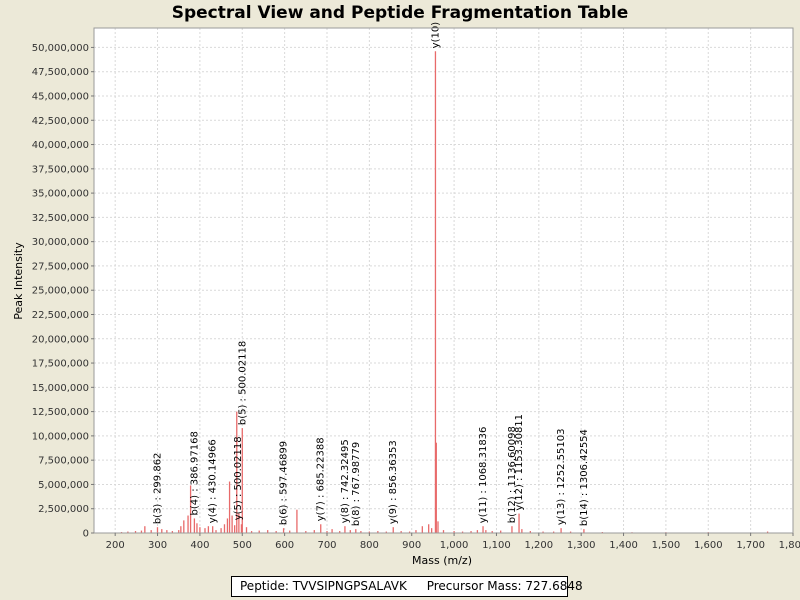 The height and width of the screenshot is (600, 800). Describe the element at coordinates (60, 339) in the screenshot. I see `y-tick-label: 20,000,000` at that location.